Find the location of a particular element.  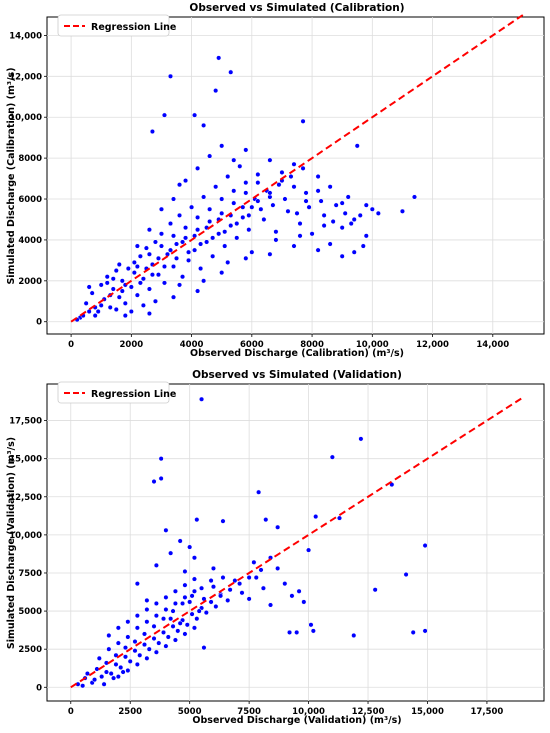

validation-x-tick-label: 10,000 is located at coordinates (308, 712).